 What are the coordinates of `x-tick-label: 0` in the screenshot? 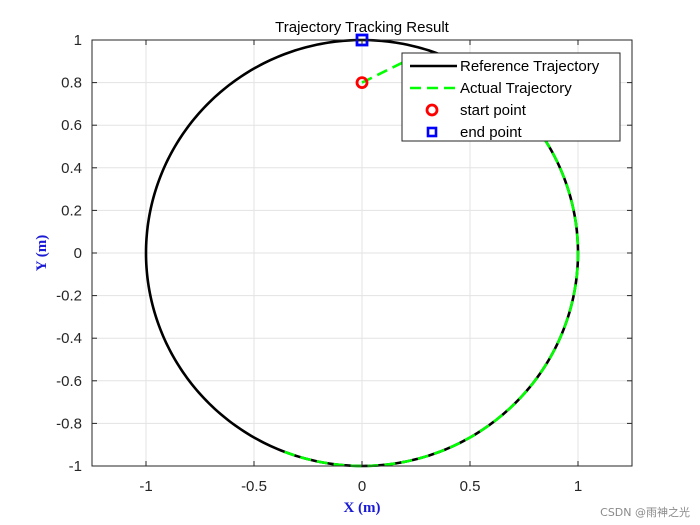 It's located at (362, 486).